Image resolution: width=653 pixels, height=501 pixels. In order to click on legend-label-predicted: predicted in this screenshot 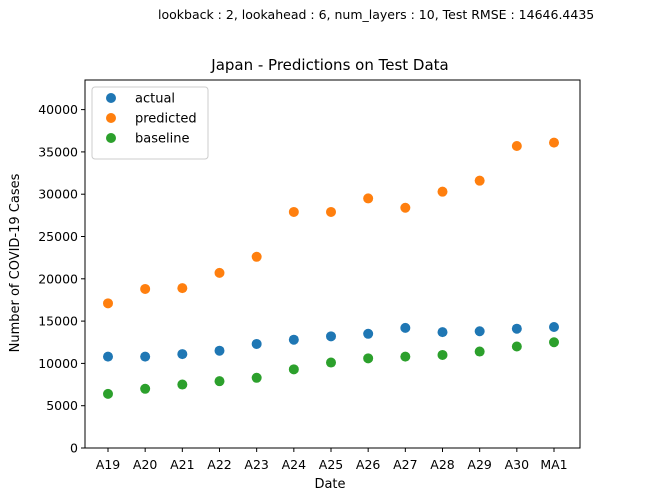, I will do `click(166, 119)`.